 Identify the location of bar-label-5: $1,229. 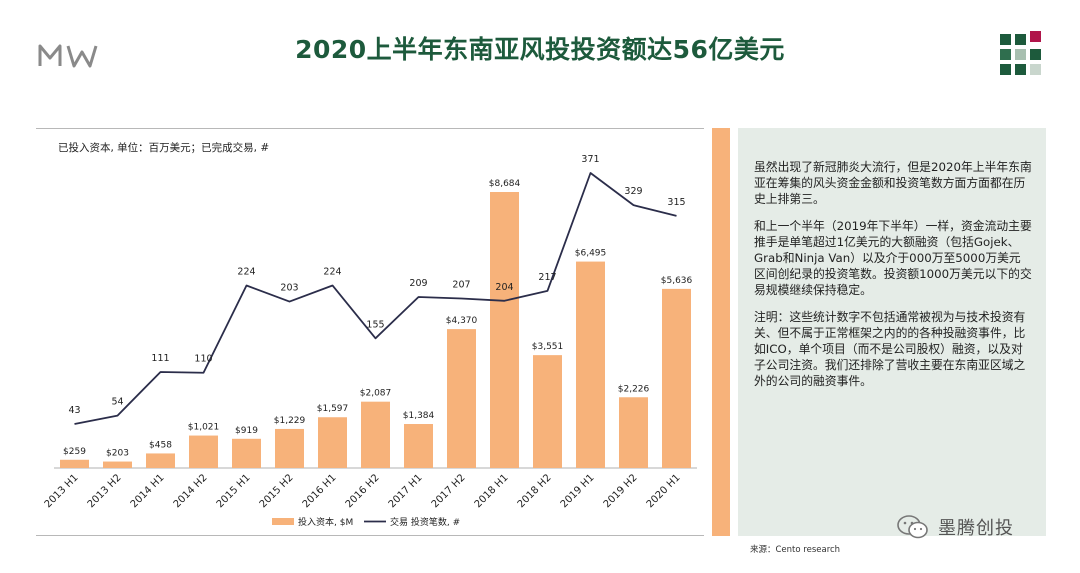
(290, 421).